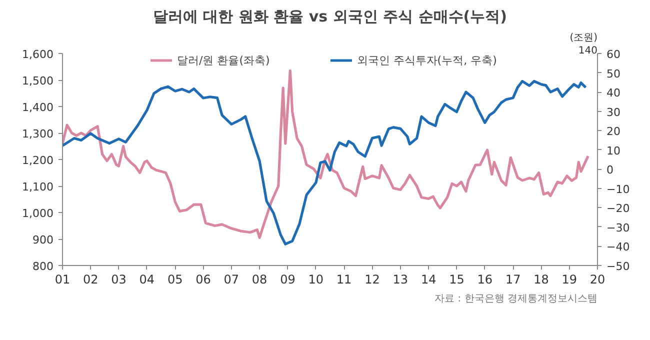  What do you see at coordinates (62, 279) in the screenshot?
I see `x-tick-label: 01` at bounding box center [62, 279].